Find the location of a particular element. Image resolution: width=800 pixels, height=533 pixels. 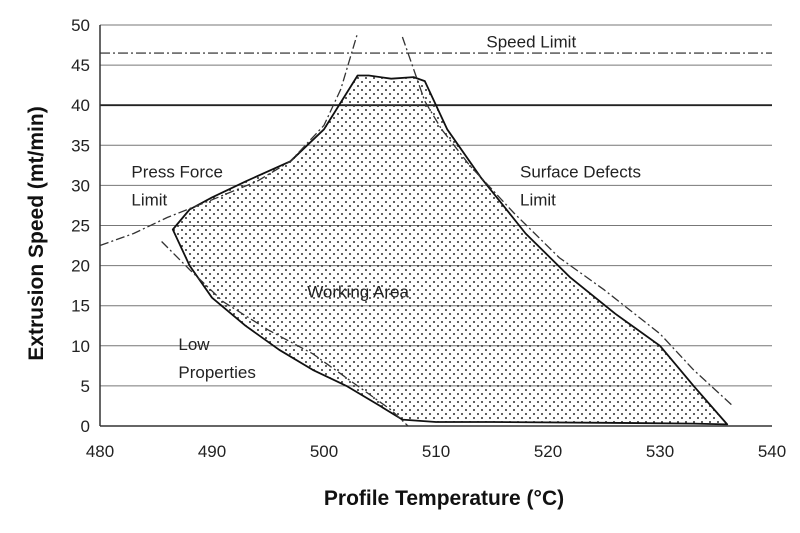

annotation-press-force-2: Limit is located at coordinates (149, 199).